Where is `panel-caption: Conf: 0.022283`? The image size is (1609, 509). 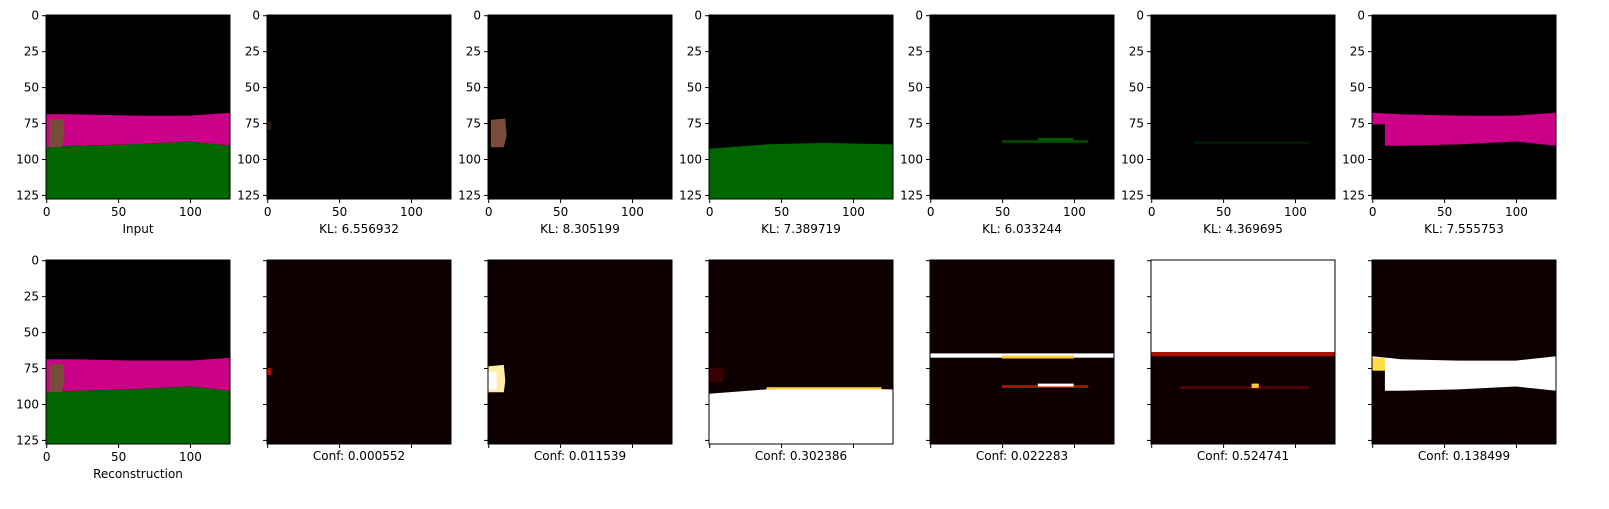 panel-caption: Conf: 0.022283 is located at coordinates (1022, 456).